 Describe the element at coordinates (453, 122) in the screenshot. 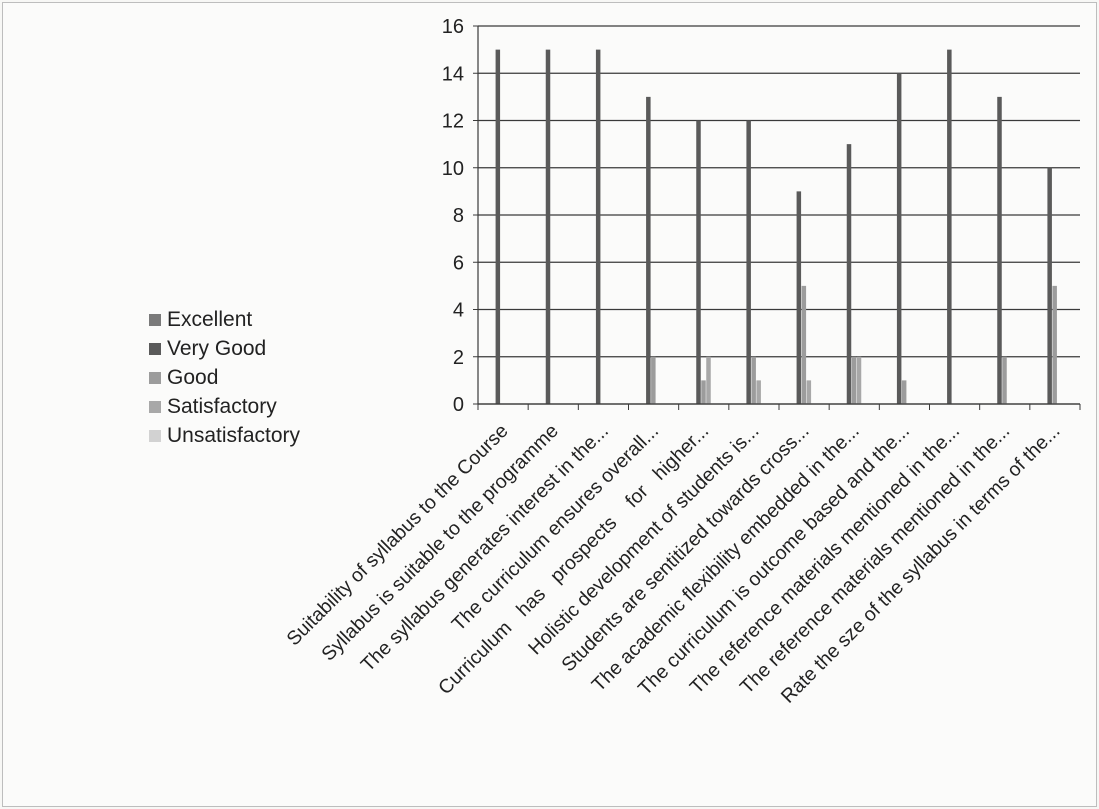

I see `y-tick-label-12: 12` at that location.